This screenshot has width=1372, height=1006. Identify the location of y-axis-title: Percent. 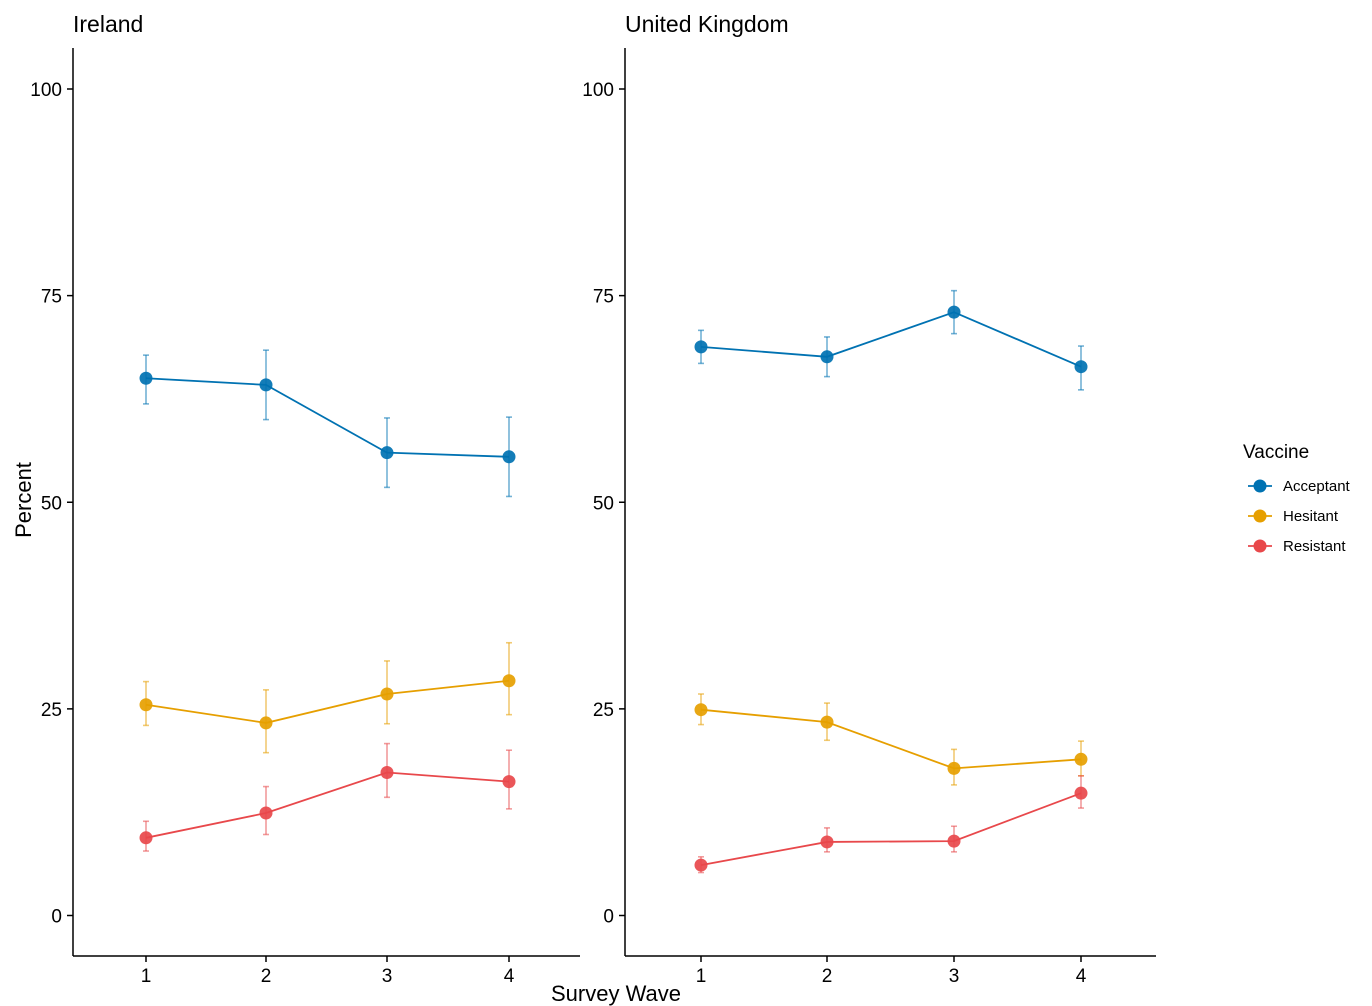
(23, 500).